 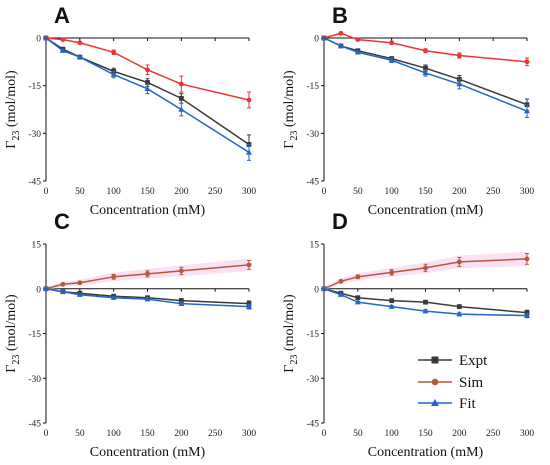 What do you see at coordinates (453, 361) in the screenshot?
I see `legend-entry-expt: Expt` at bounding box center [453, 361].